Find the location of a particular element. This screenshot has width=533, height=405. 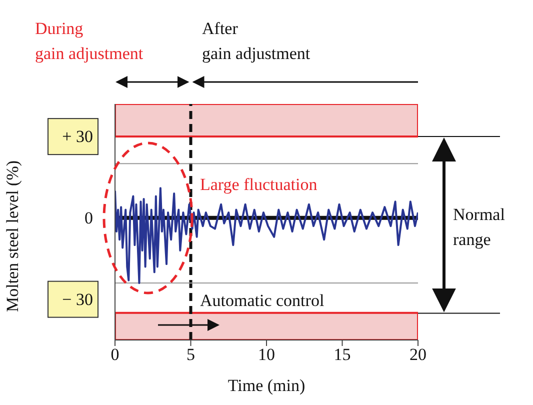

annotation: Large fluctuation is located at coordinates (259, 184).